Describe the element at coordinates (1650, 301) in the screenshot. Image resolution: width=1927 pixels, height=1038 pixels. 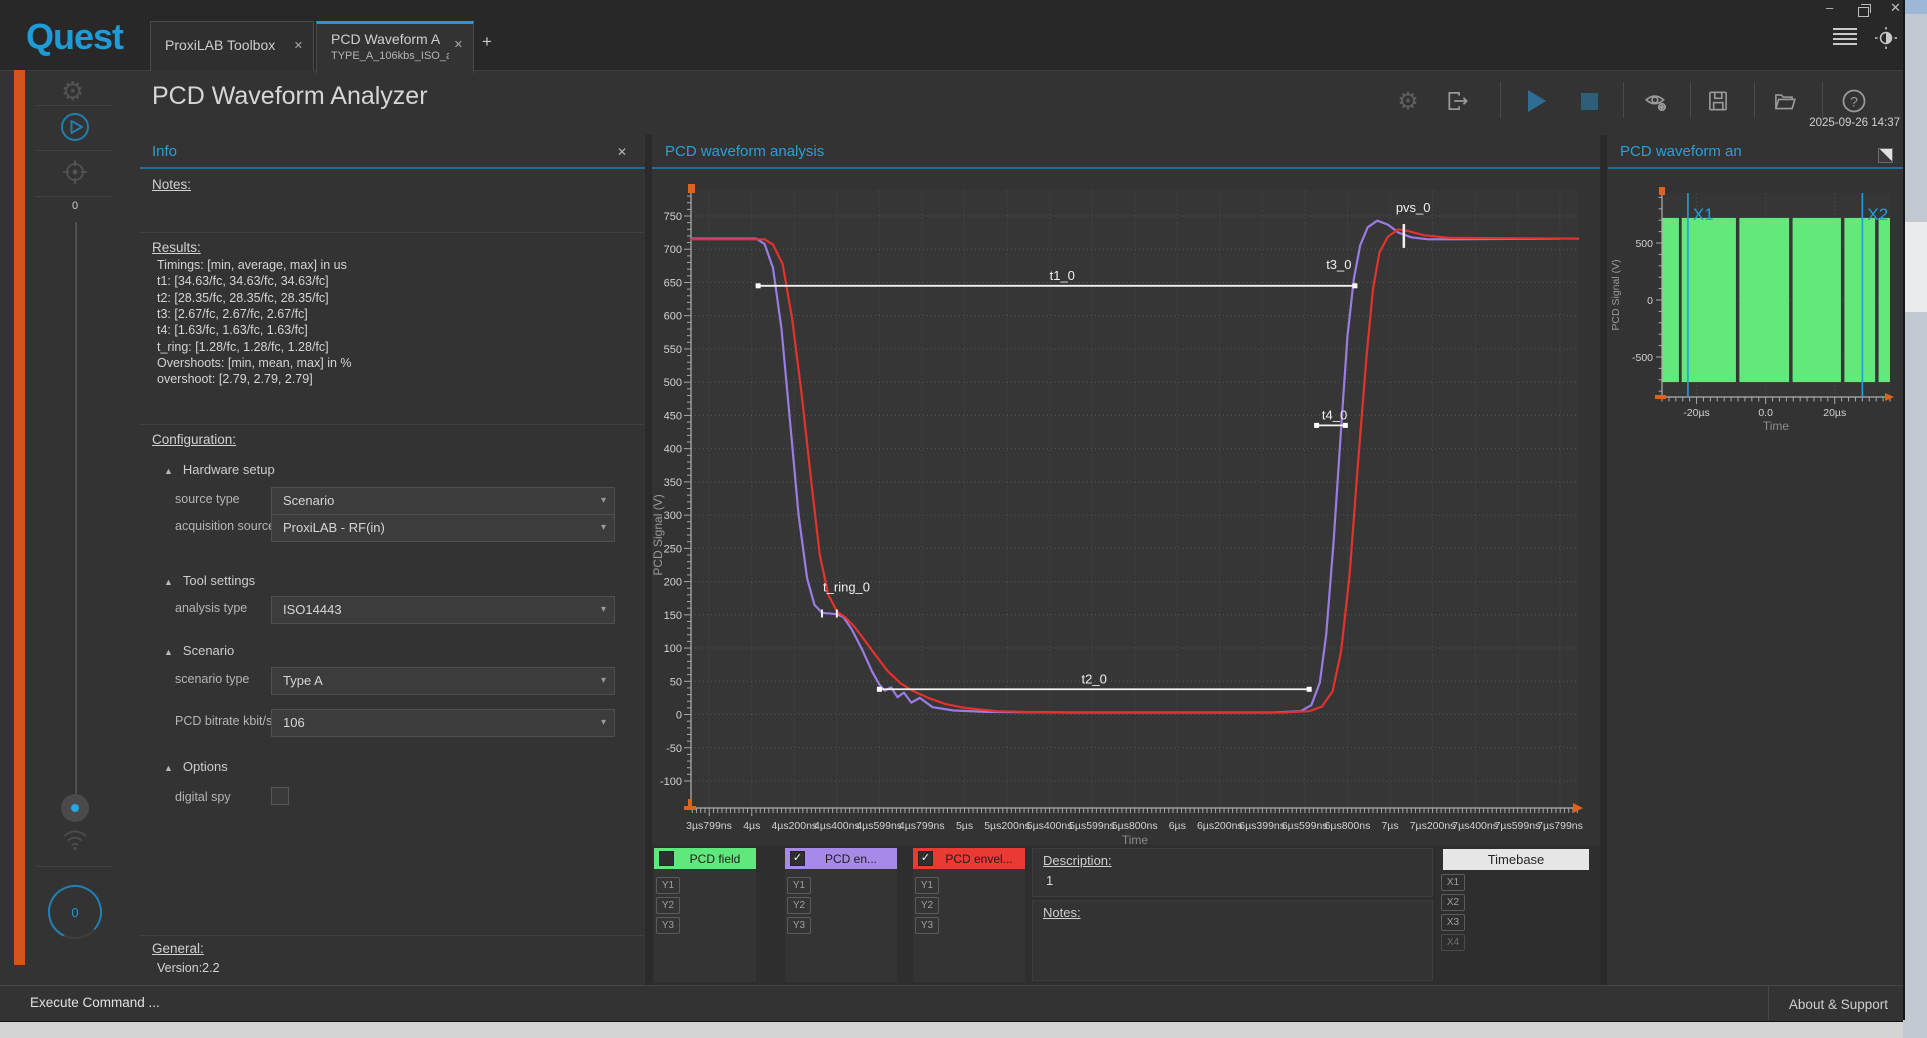
I see `y-tick-label: 0` at that location.